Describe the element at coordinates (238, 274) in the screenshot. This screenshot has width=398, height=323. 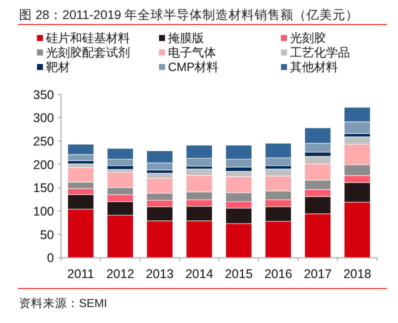
I see `x-tick-label: 2015` at that location.